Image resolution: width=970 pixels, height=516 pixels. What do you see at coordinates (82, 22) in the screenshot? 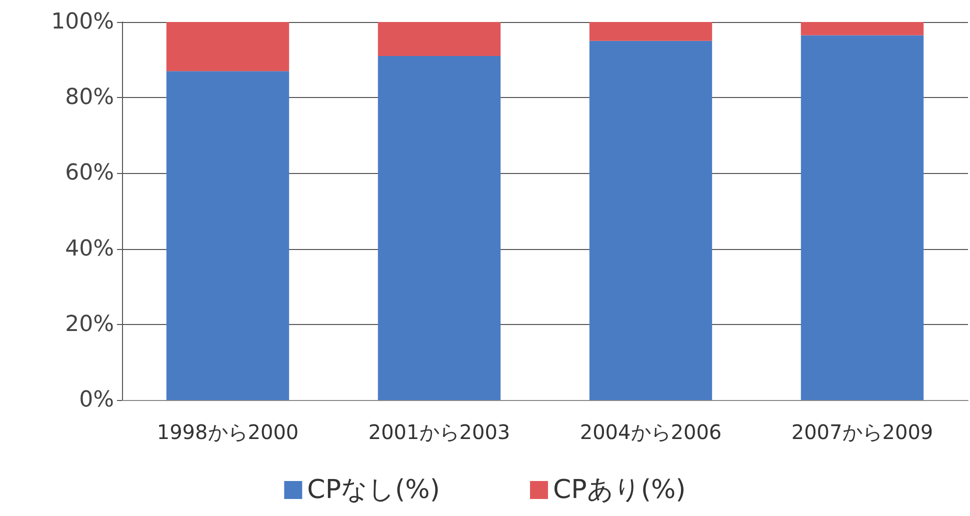
I see `y-tick-label: 100%` at bounding box center [82, 22].